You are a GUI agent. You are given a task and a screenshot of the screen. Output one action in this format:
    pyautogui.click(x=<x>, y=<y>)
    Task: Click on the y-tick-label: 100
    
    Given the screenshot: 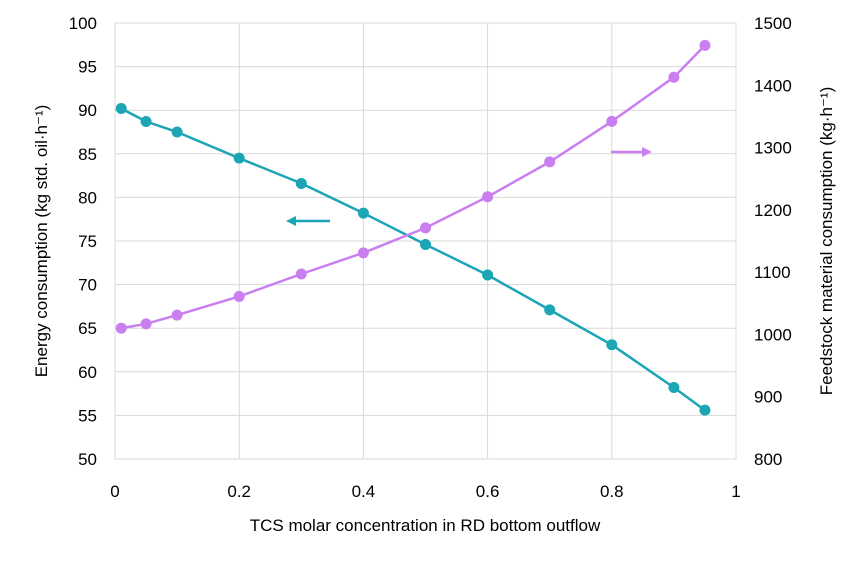 What is the action you would take?
    pyautogui.click(x=83, y=23)
    